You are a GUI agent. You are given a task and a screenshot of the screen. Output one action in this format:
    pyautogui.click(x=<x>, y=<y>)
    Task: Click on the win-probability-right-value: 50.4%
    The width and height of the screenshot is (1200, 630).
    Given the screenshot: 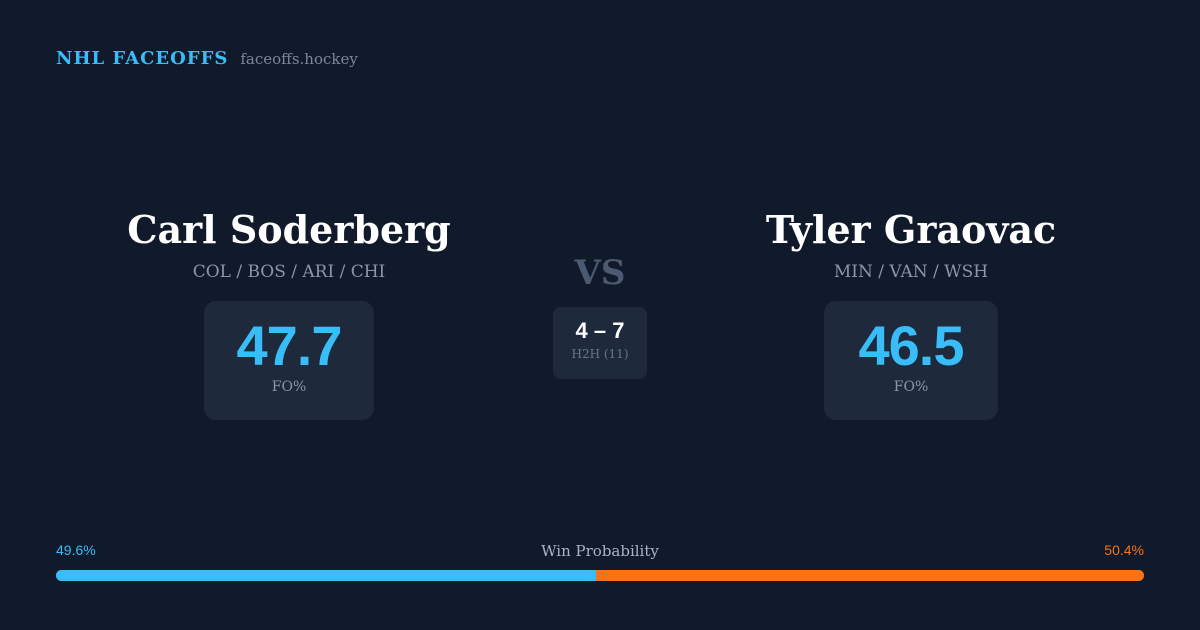 What is the action you would take?
    pyautogui.click(x=1124, y=550)
    